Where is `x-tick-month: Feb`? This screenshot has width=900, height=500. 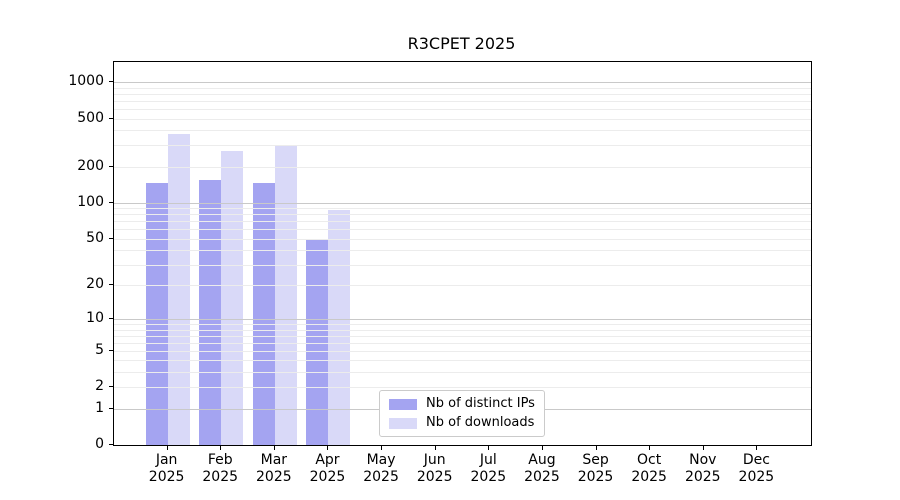 x-tick-month: Feb is located at coordinates (220, 460).